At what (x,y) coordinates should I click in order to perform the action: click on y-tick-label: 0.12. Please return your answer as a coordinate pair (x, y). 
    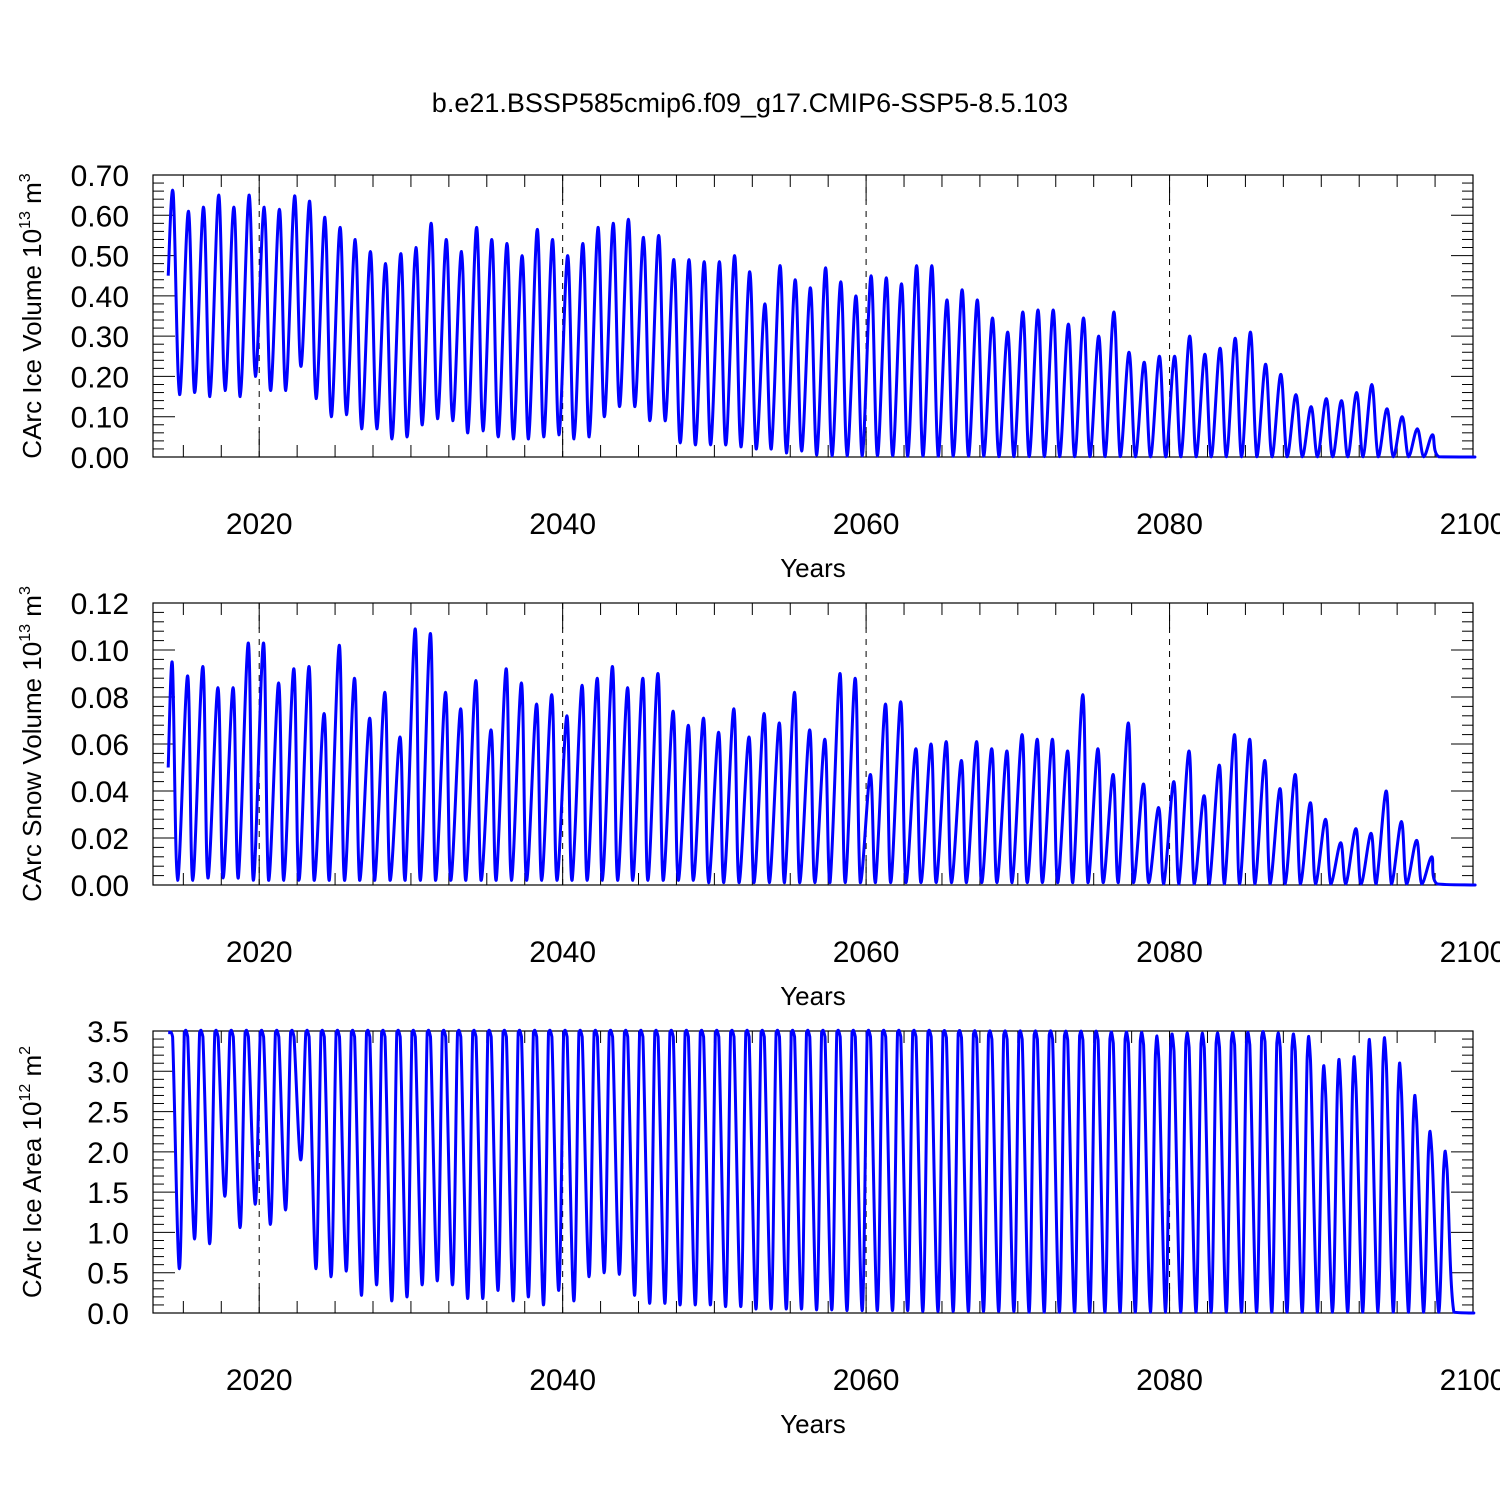
    Looking at the image, I should click on (100, 604).